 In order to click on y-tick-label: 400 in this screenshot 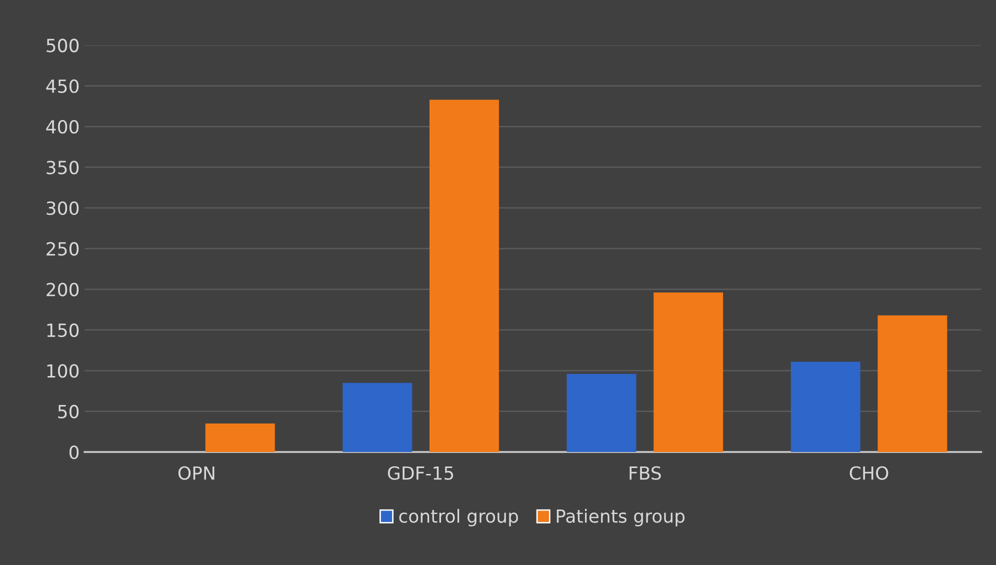, I will do `click(62, 127)`.